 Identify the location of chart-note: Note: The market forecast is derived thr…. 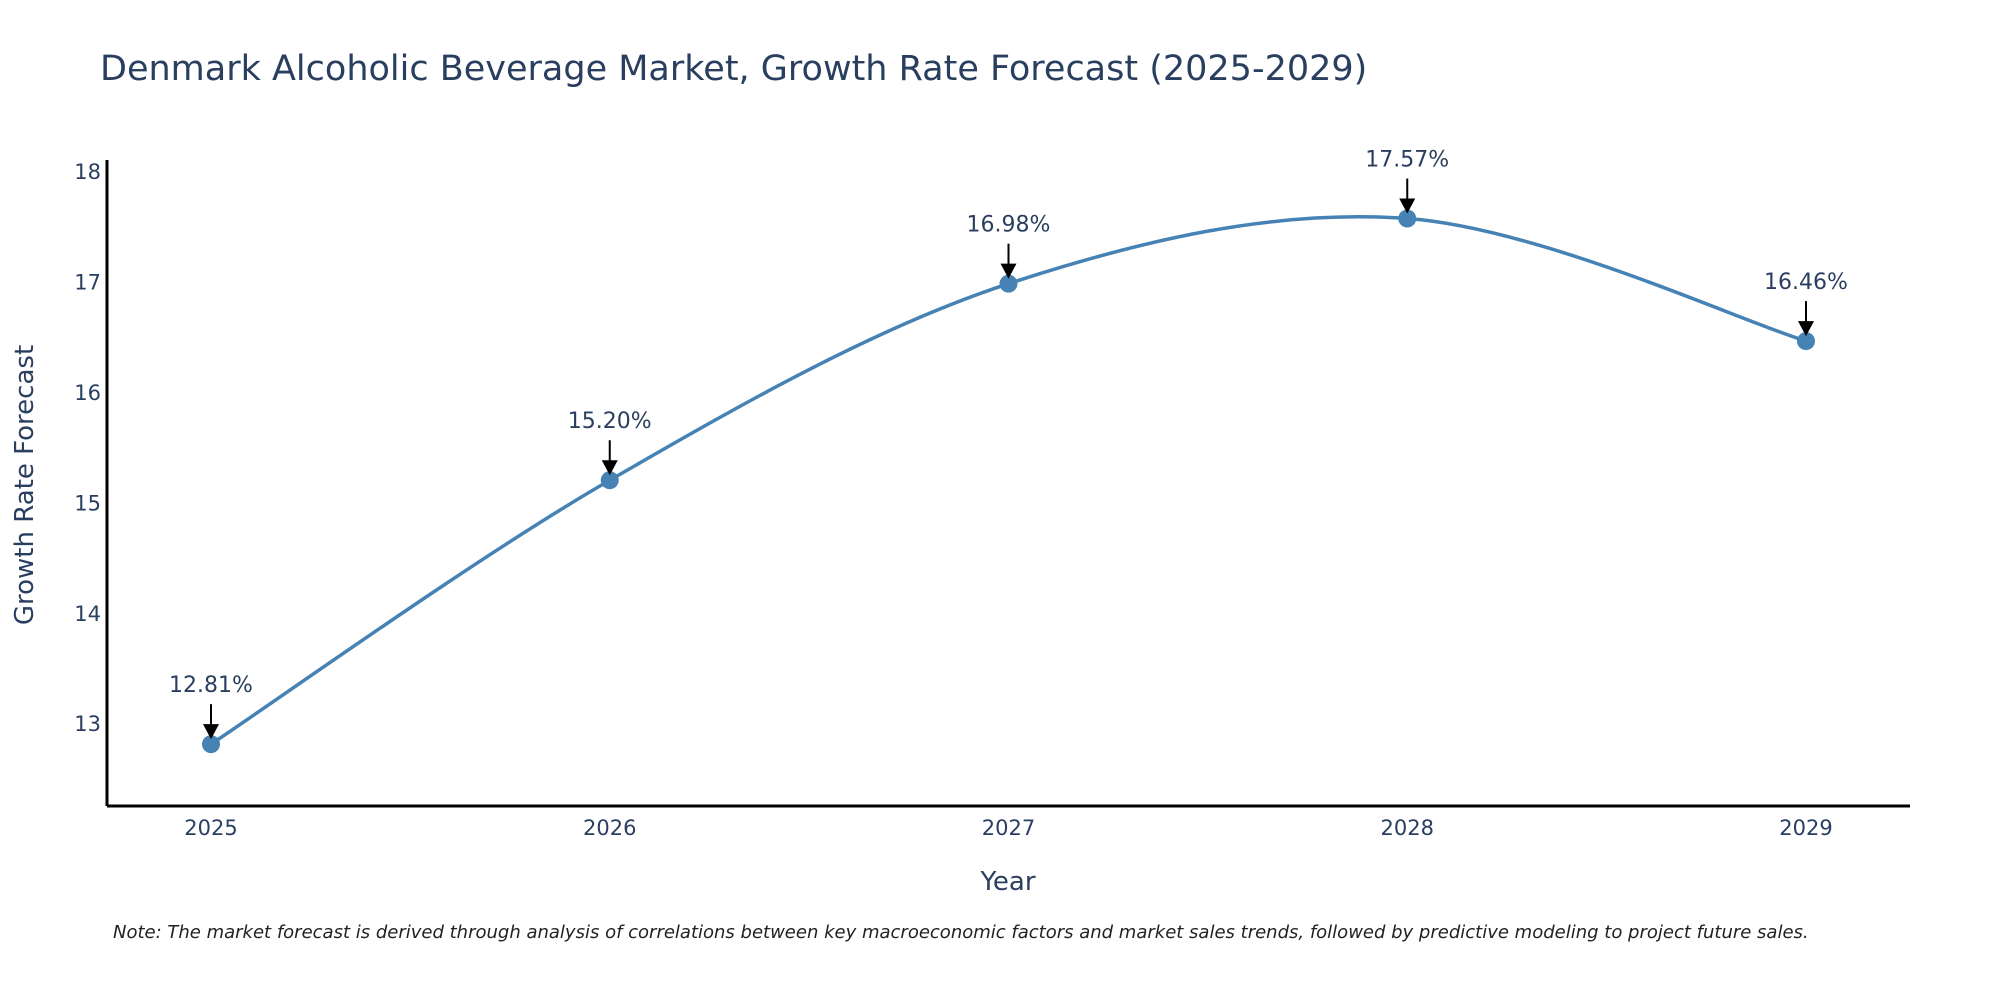
(961, 932).